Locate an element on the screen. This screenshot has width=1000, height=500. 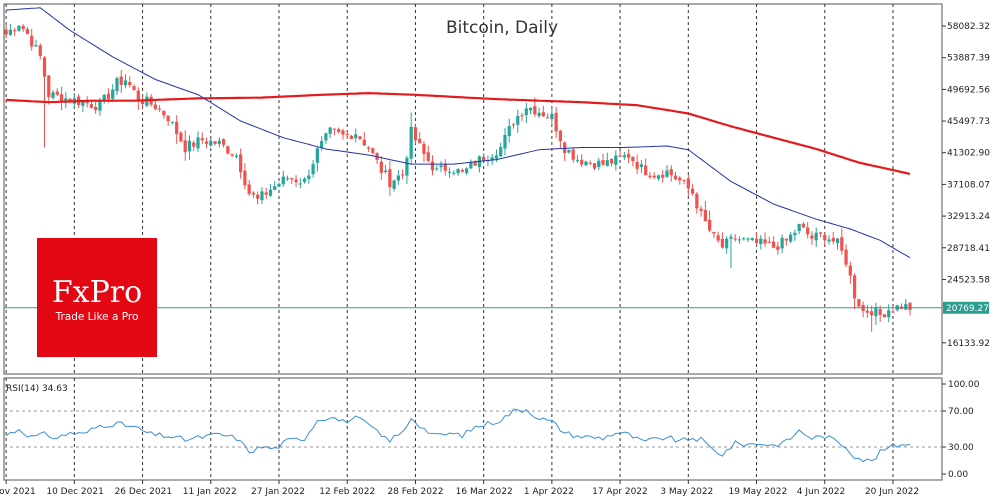
x-tick-label: 27 Jan 2022 is located at coordinates (278, 492).